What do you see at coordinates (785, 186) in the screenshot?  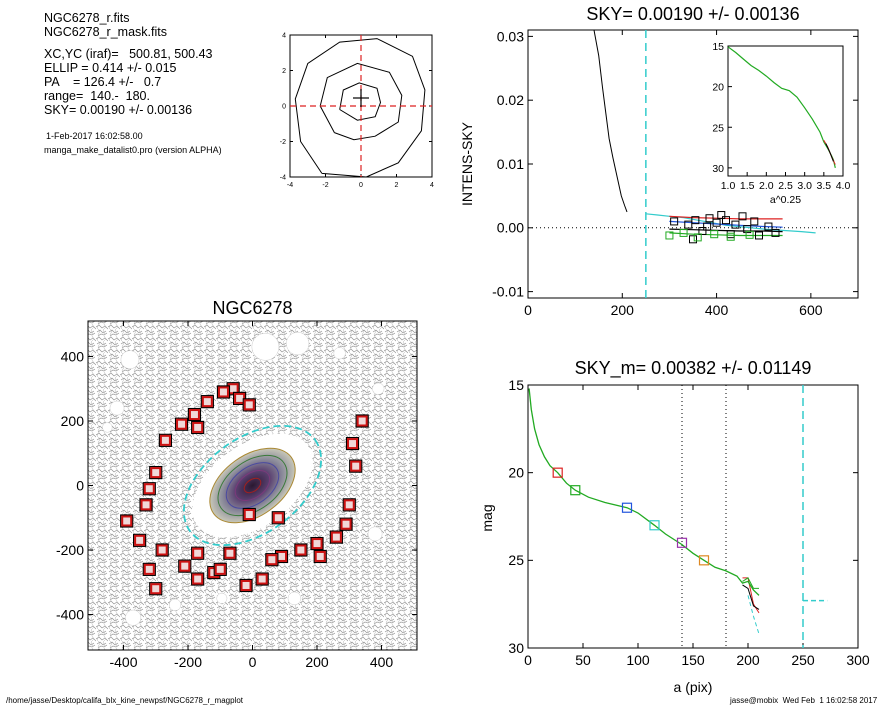 I see `inset-xtick-label: 2.5` at bounding box center [785, 186].